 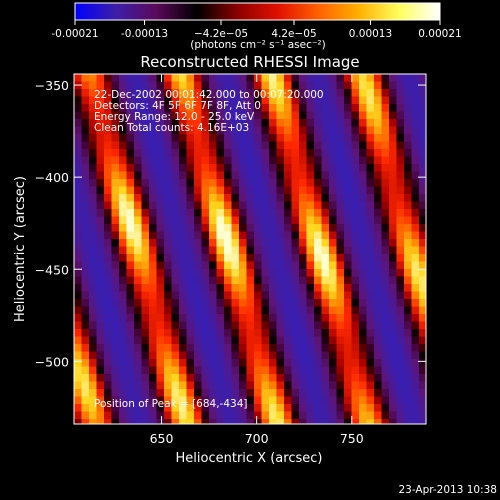 I want to click on annotation-detectors: Detectors: 4F 5F 6F 7F 8F, Att 0, so click(x=177, y=106).